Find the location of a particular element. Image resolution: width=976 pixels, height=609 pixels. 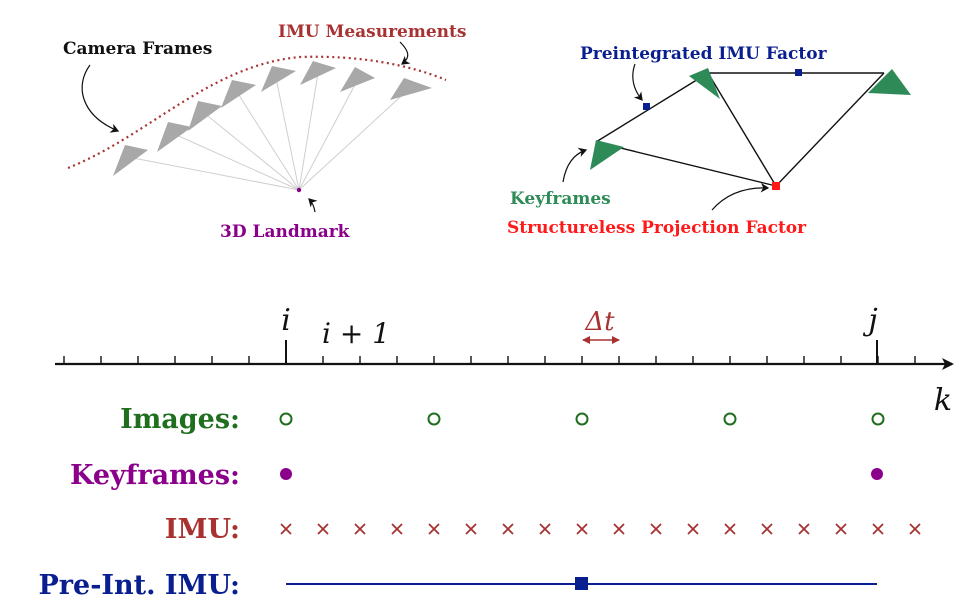

tick-label-i: i is located at coordinates (286, 320).